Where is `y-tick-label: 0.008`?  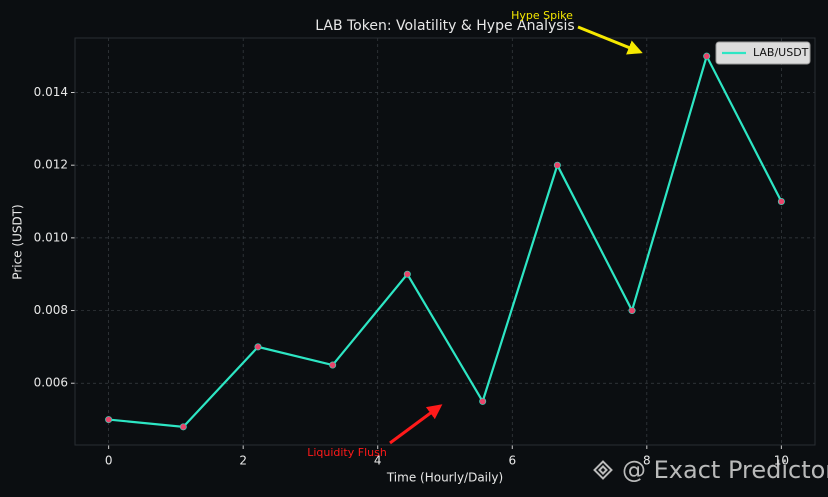 y-tick-label: 0.008 is located at coordinates (51, 310).